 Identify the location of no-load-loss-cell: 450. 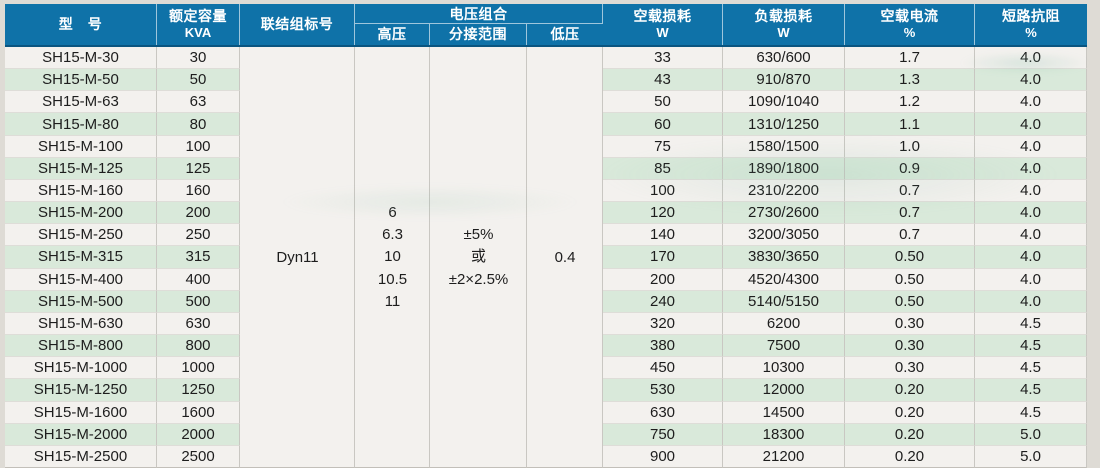
(663, 368).